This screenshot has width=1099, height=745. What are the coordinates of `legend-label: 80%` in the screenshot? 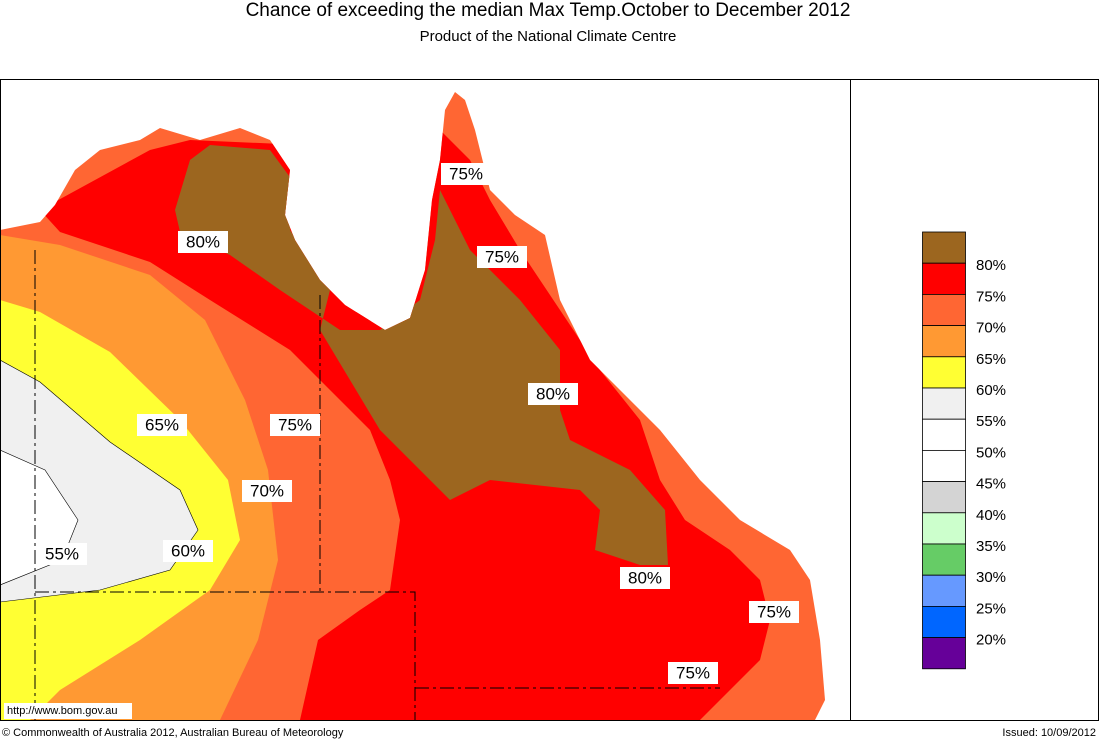 It's located at (991, 265).